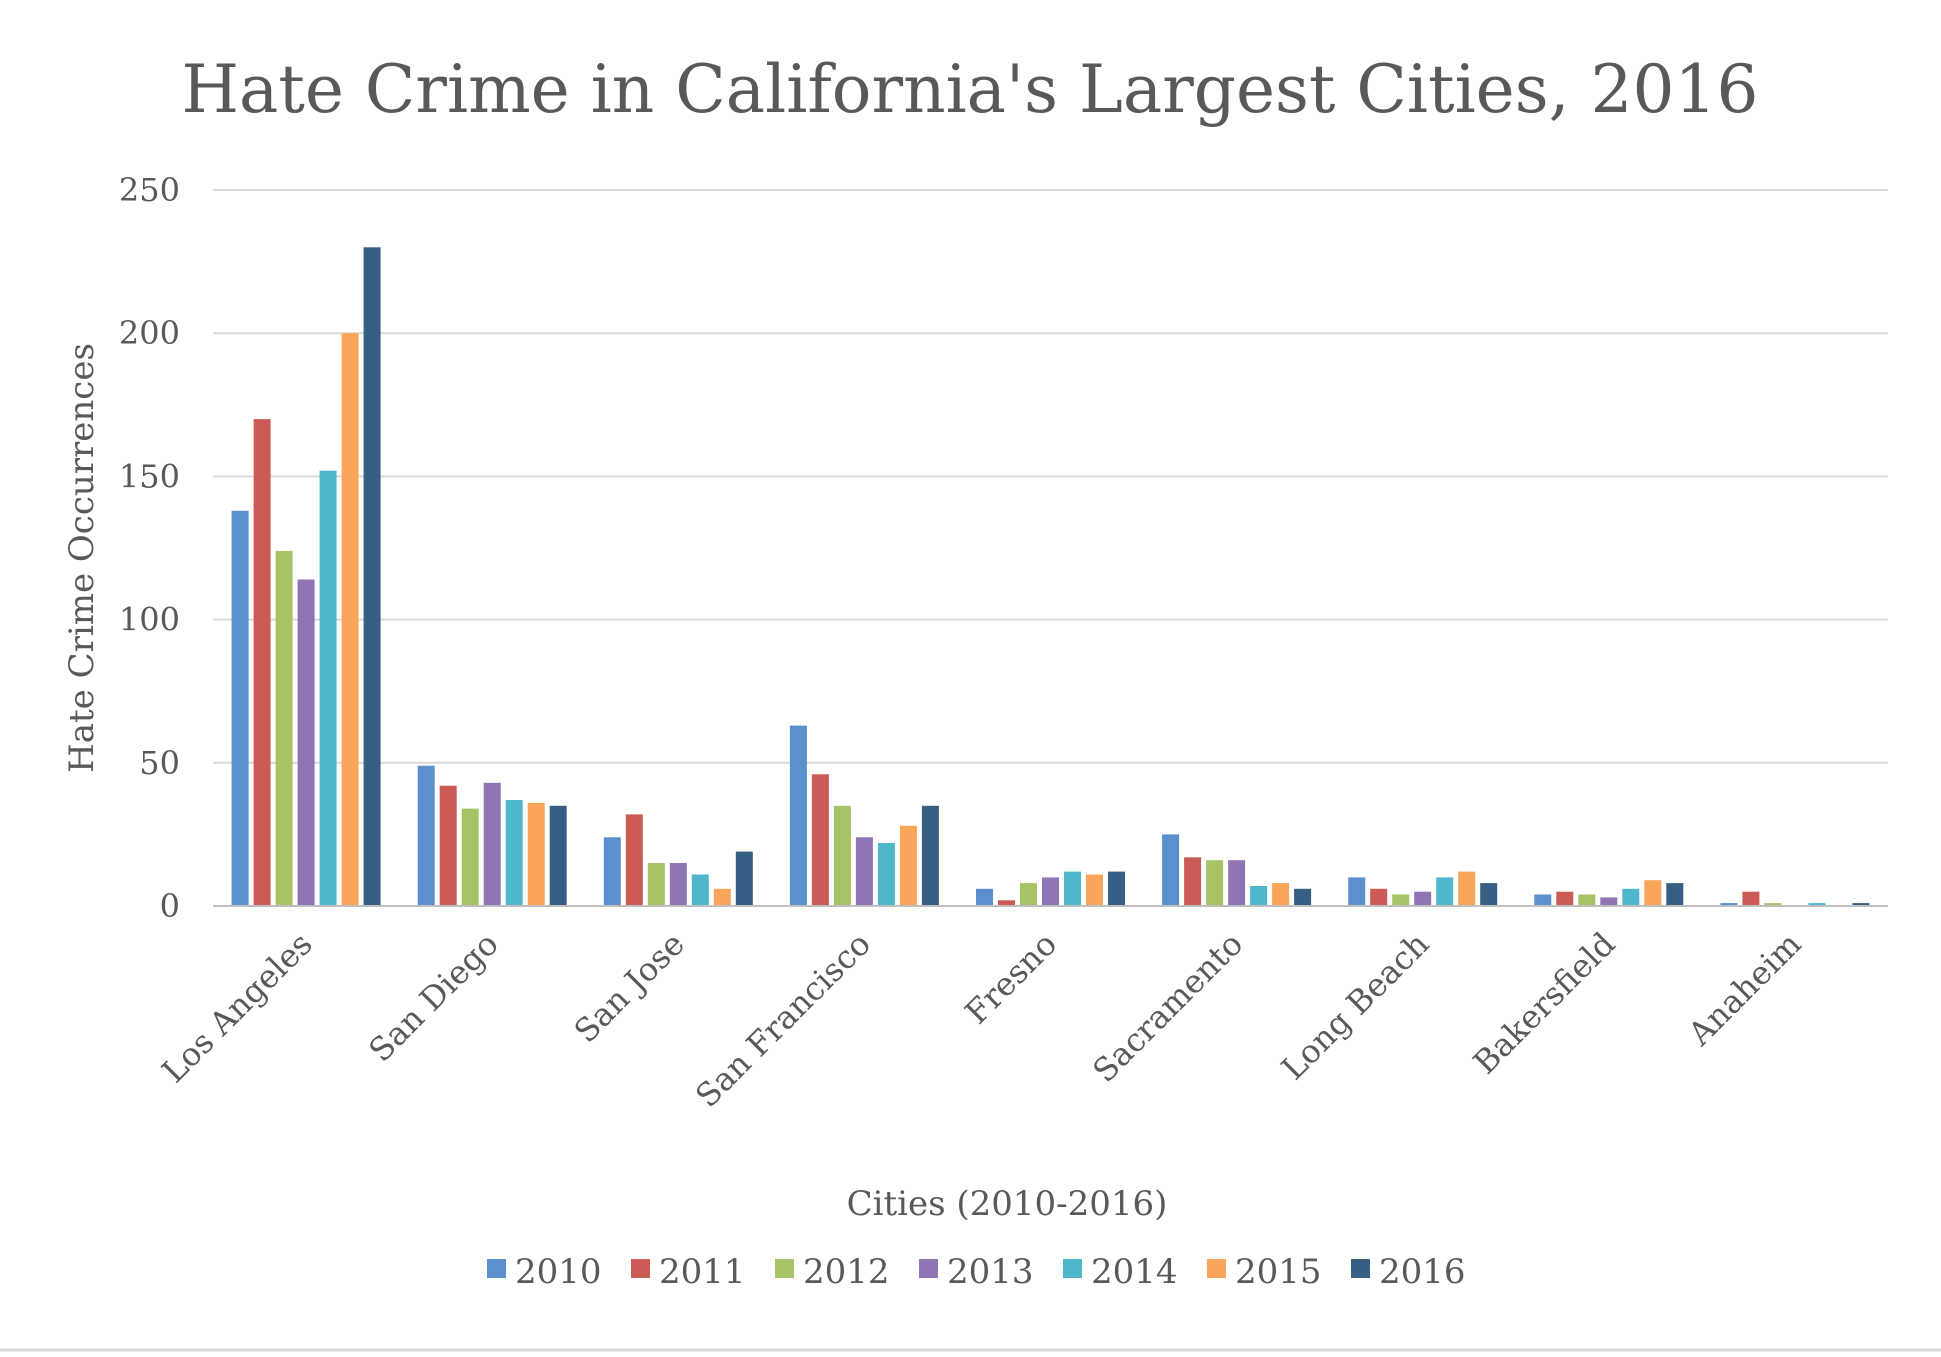  What do you see at coordinates (990, 1272) in the screenshot?
I see `legend-label-2013: 2013` at bounding box center [990, 1272].